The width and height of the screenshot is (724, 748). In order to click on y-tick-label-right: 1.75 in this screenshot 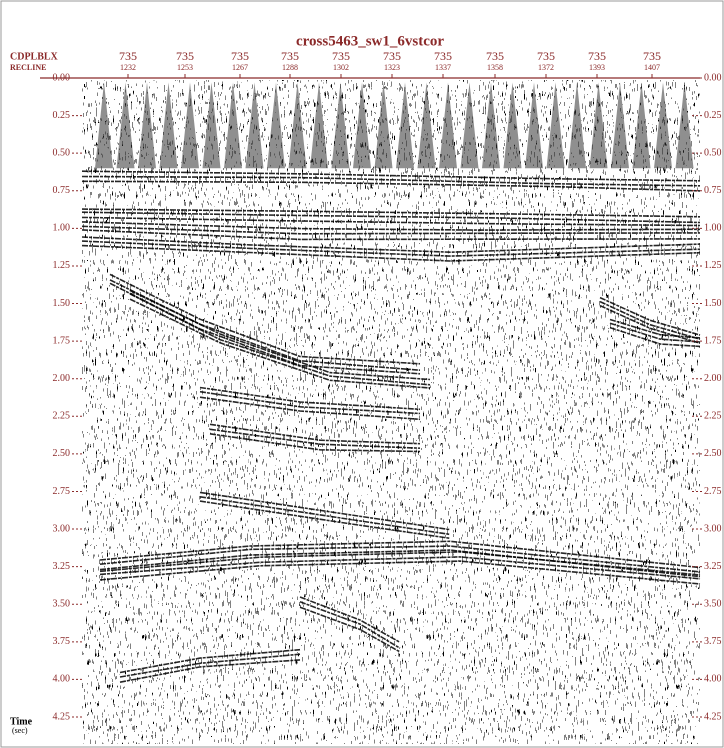, I will do `click(713, 340)`.